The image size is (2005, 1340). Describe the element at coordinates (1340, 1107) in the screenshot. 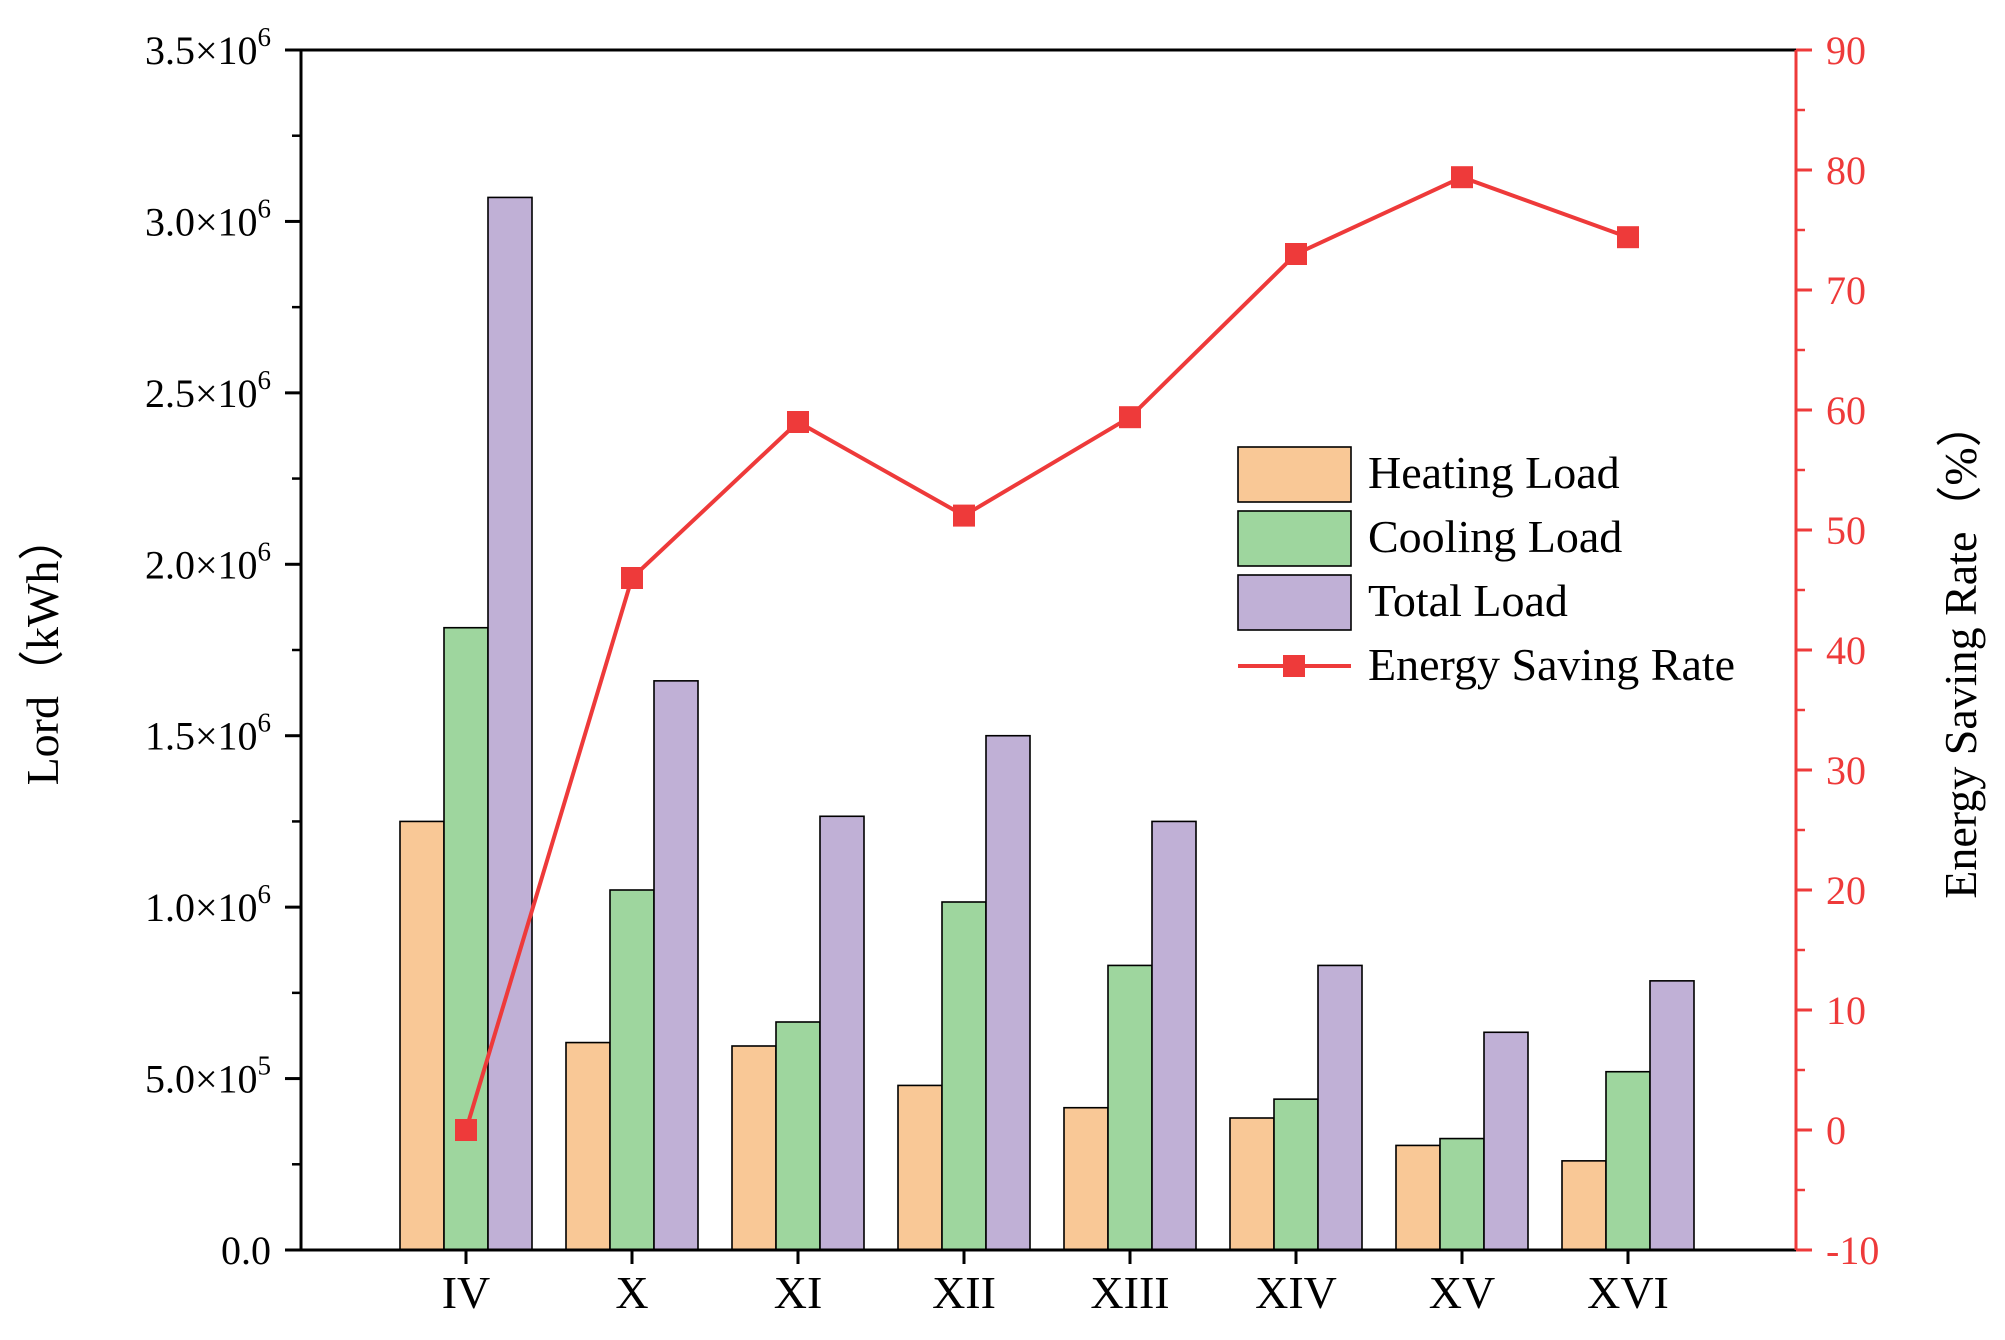

I see `bar-total-load-xiv` at that location.